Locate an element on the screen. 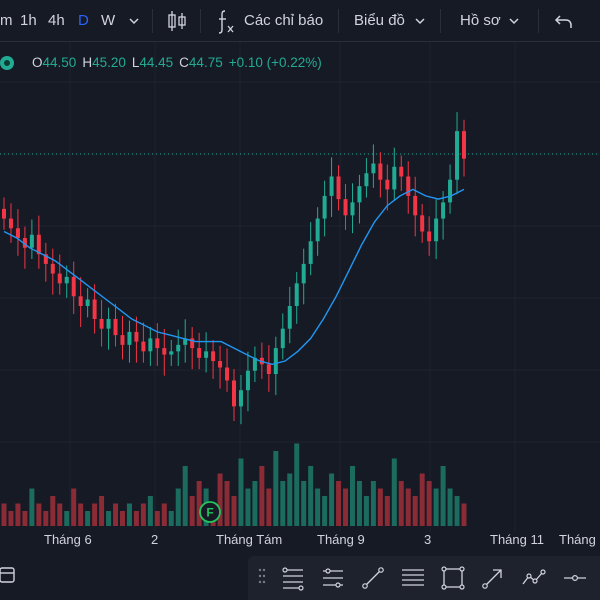 The height and width of the screenshot is (600, 600). timeframe-weekly: W is located at coordinates (108, 20).